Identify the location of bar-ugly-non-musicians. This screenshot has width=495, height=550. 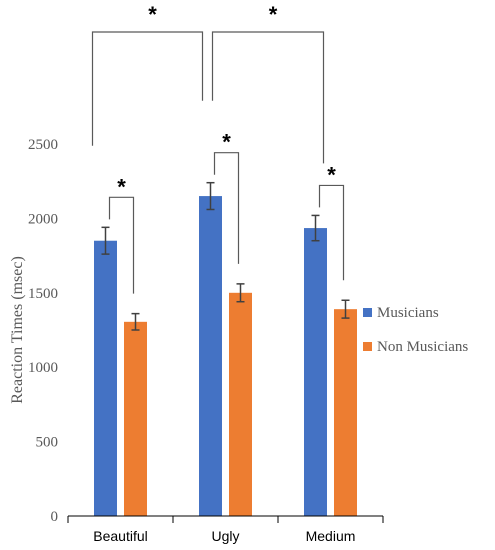
(240, 404).